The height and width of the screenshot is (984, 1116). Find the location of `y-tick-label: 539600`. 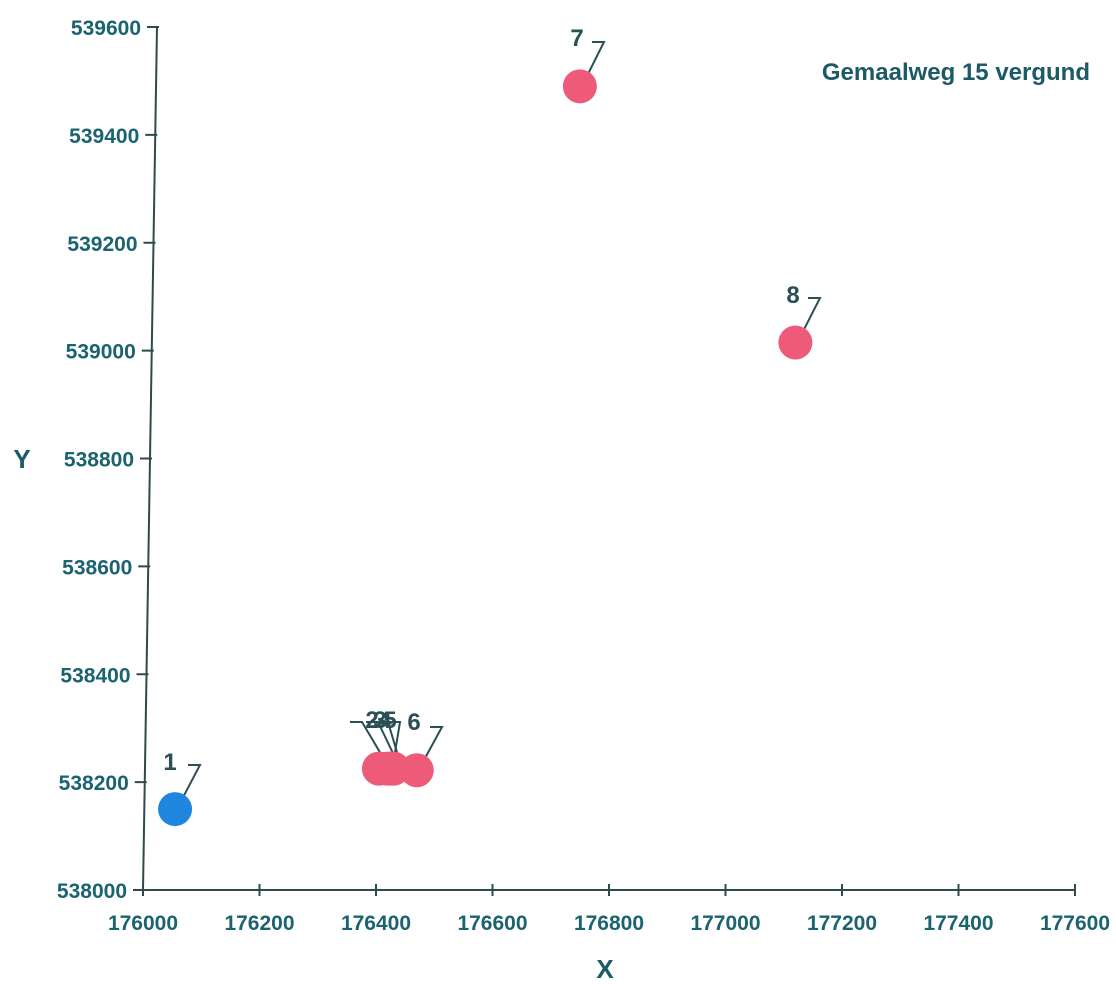

y-tick-label: 539600 is located at coordinates (106, 28).